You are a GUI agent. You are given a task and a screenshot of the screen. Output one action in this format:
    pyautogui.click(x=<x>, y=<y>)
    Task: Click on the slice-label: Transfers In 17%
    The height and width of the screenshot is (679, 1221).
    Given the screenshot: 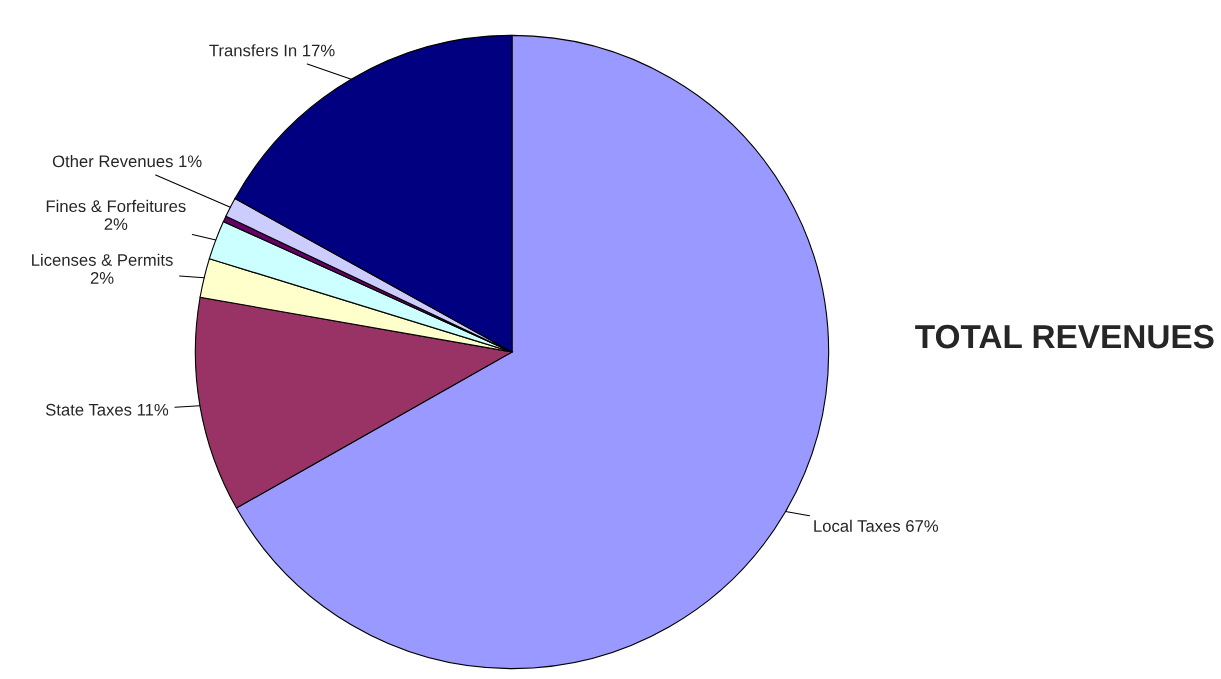 What is the action you would take?
    pyautogui.click(x=272, y=50)
    